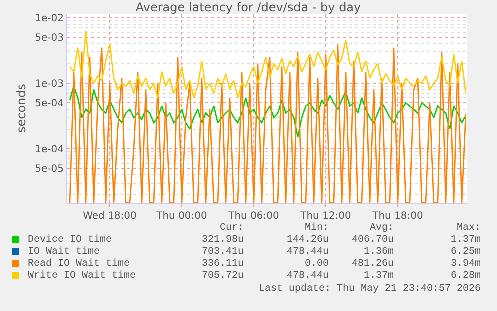 The image size is (497, 311). Describe the element at coordinates (223, 240) in the screenshot. I see `text: 321.98u` at that location.